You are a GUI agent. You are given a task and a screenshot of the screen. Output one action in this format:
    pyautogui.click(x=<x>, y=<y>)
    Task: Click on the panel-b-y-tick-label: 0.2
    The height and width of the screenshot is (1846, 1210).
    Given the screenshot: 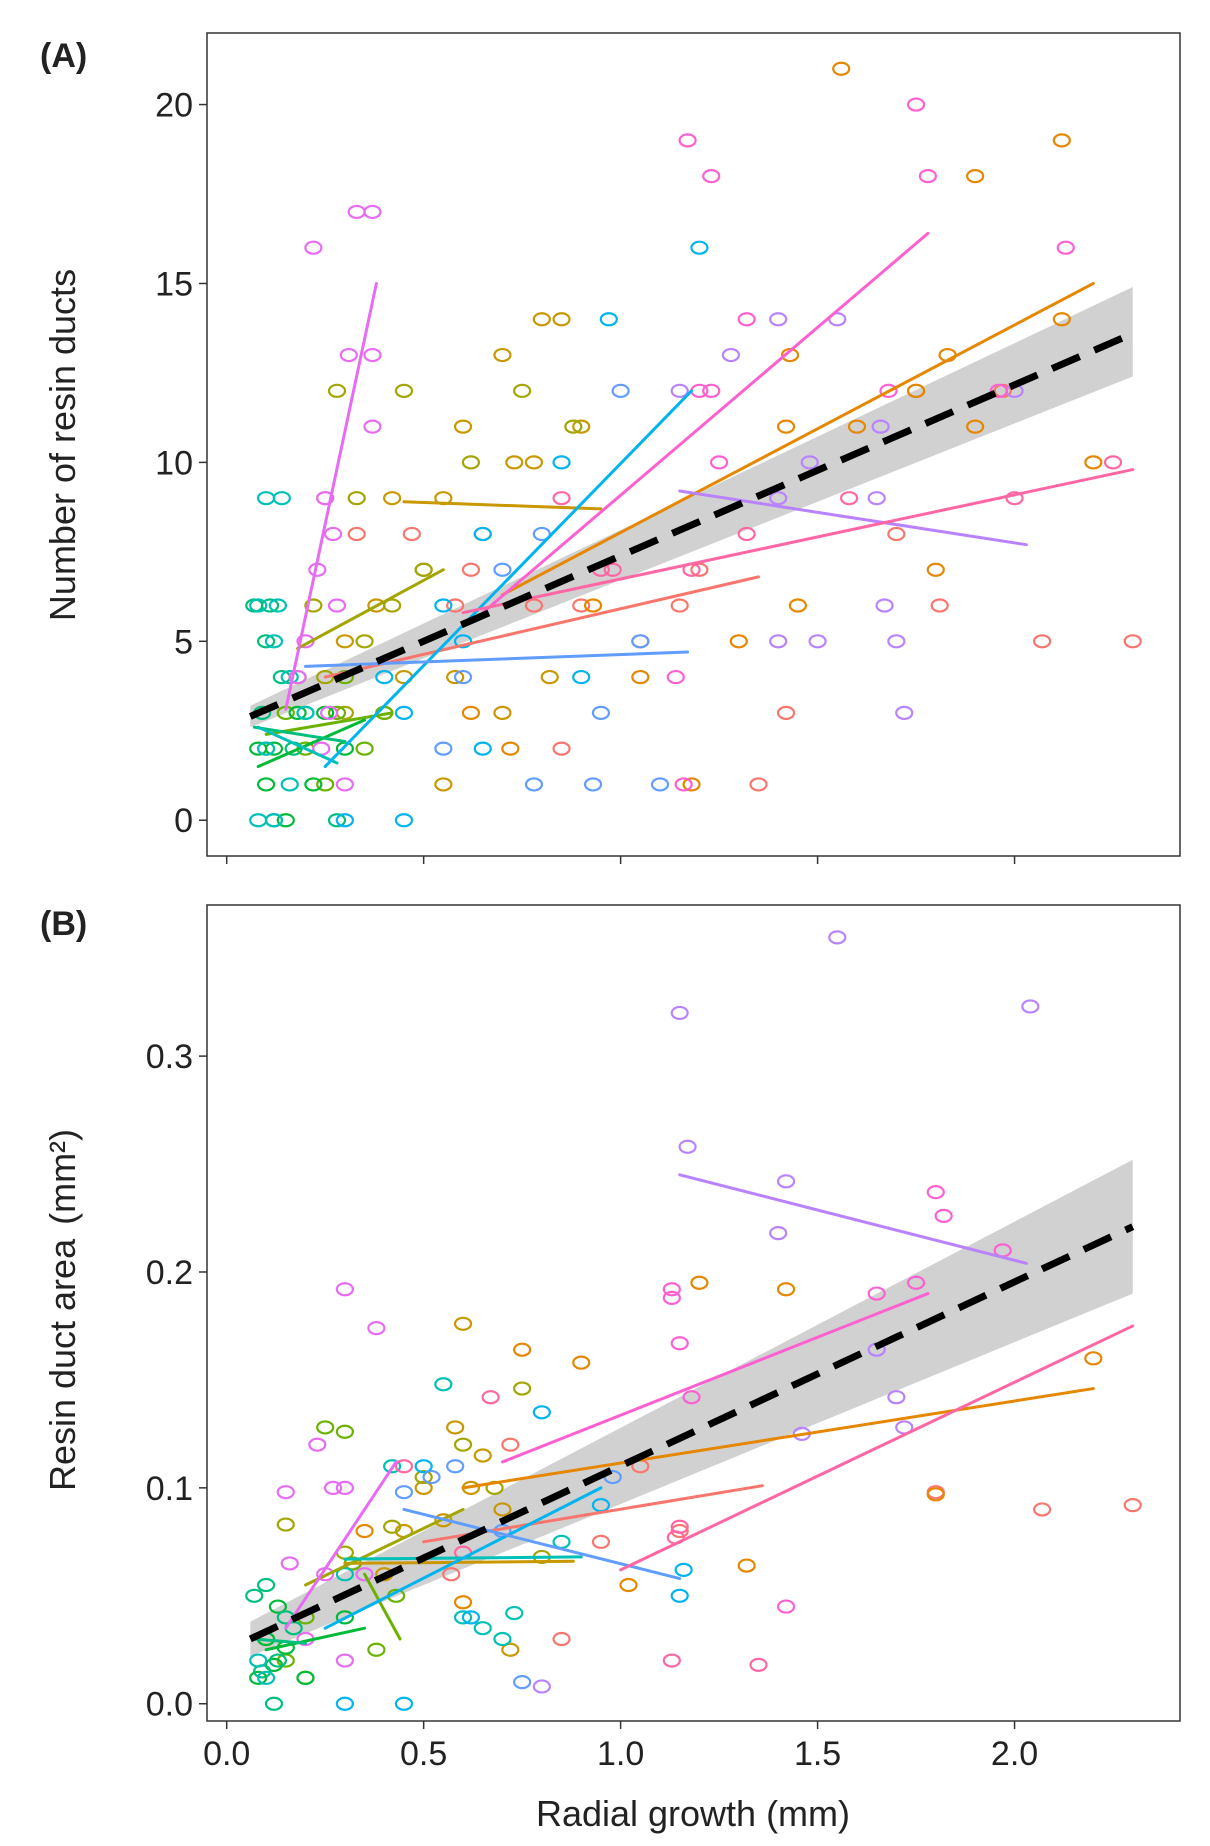 What is the action you would take?
    pyautogui.click(x=169, y=1273)
    